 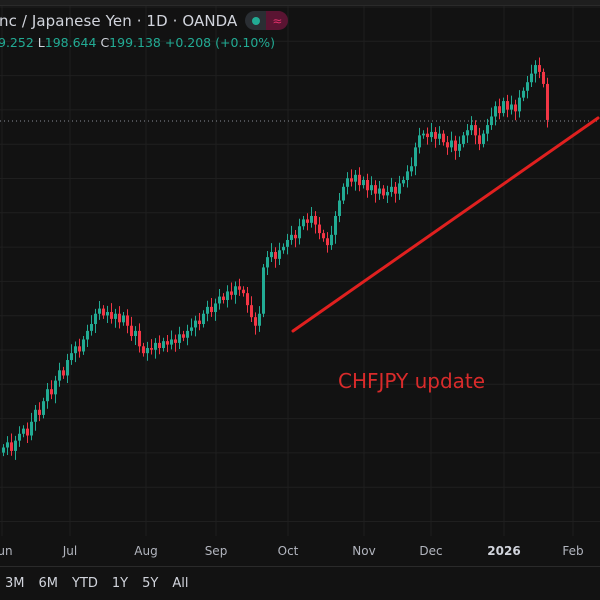 What do you see at coordinates (70, 42) in the screenshot?
I see `low-value: 198.644` at bounding box center [70, 42].